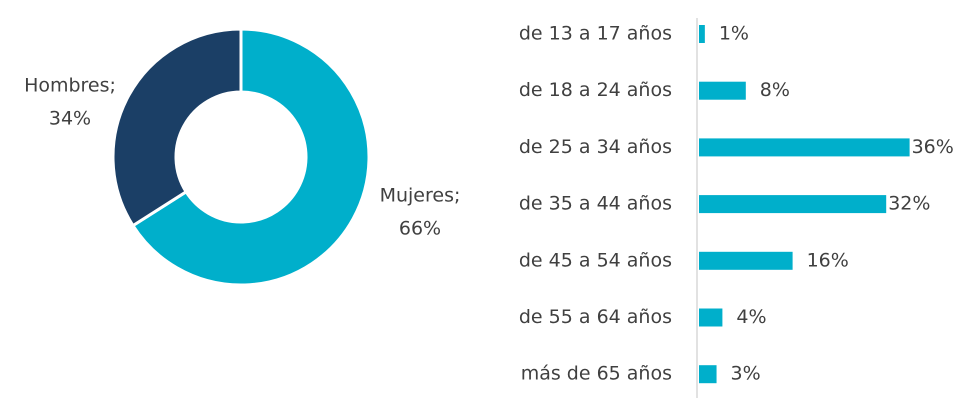 This screenshot has width=975, height=401. Describe the element at coordinates (595, 147) in the screenshot. I see `category-label: de 25 a 34 años` at that location.